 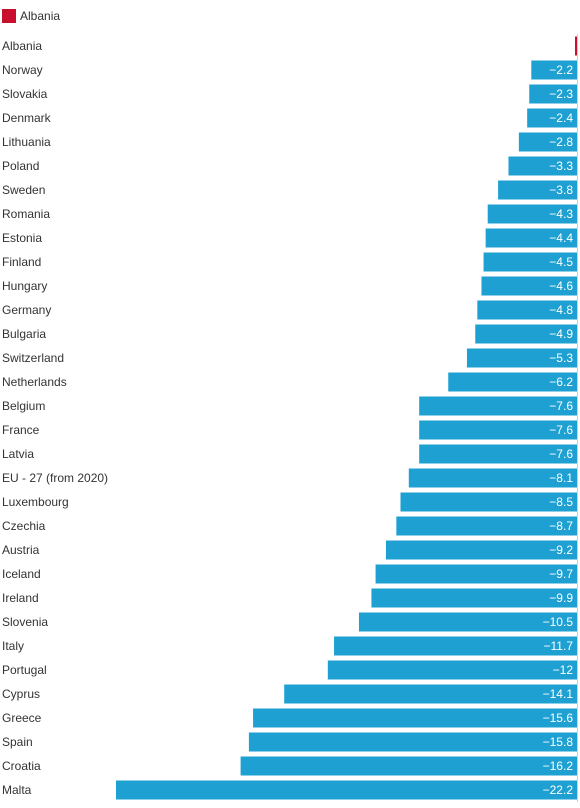 I want to click on value-label-slovenia: −10.5, so click(x=558, y=622).